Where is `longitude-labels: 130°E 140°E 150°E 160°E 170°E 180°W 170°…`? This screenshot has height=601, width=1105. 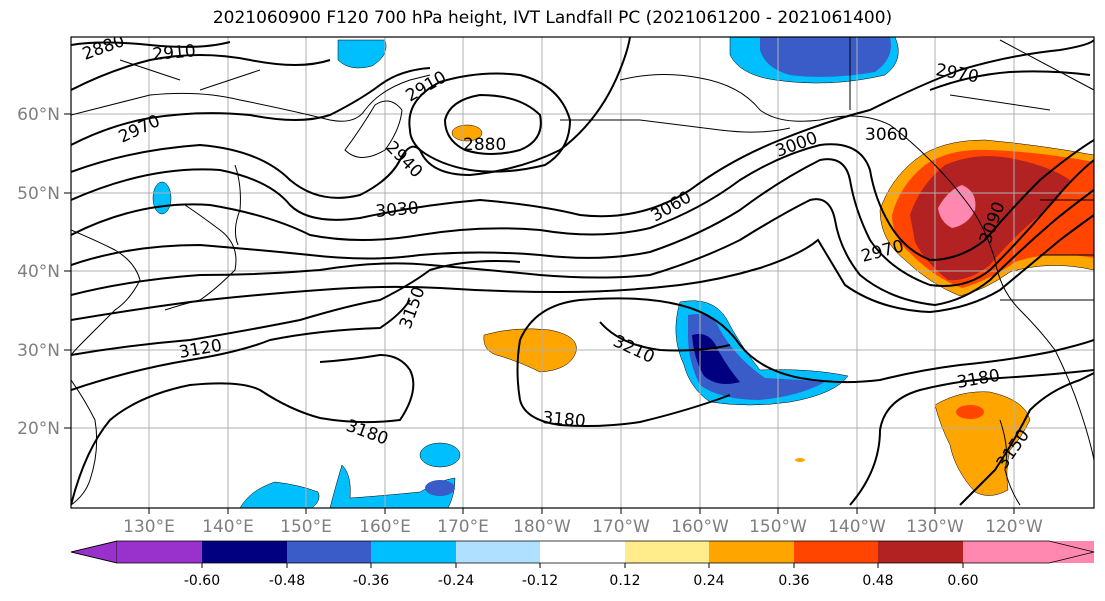 longitude-labels: 130°E 140°E 150°E 160°E 170°E 180°W 170°… is located at coordinates (583, 527).